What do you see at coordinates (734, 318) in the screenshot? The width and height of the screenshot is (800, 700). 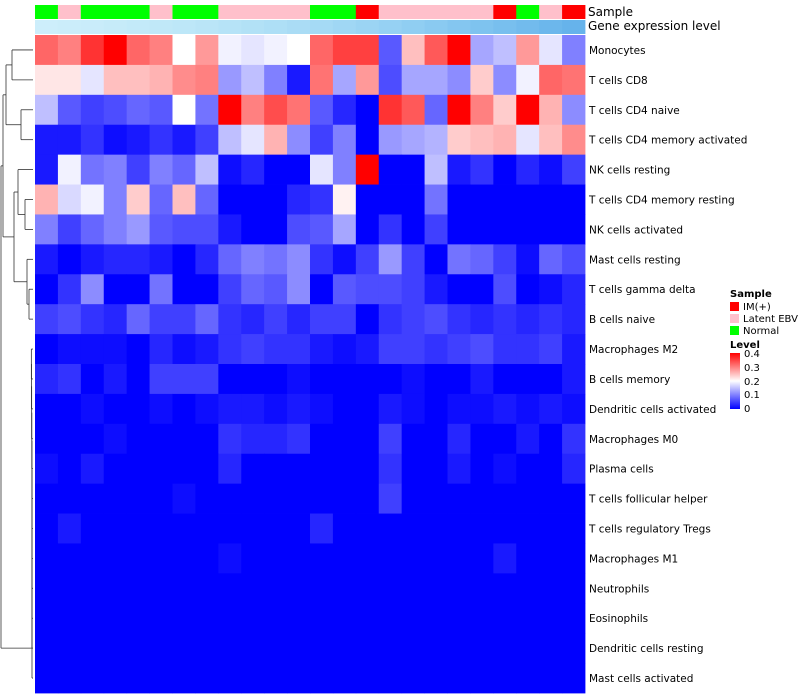 I see `legend-swatch-latent-ebv` at bounding box center [734, 318].